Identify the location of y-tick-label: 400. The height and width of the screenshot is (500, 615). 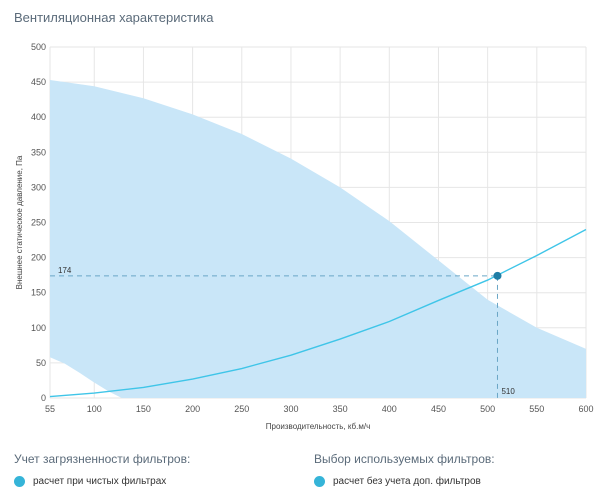
(38, 117).